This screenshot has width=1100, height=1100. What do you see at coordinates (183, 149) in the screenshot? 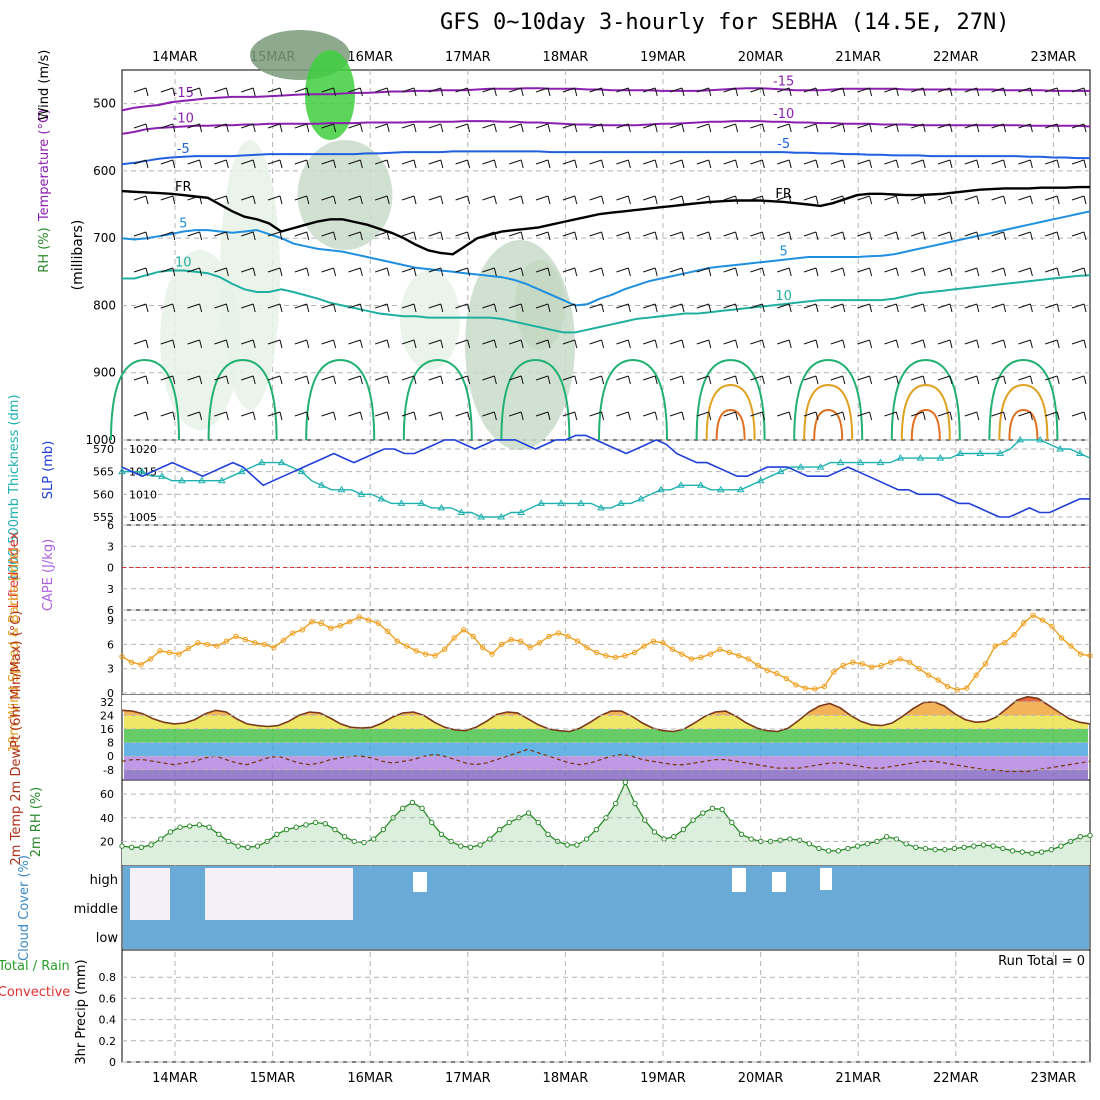
I see `temp-contour-label: -5` at bounding box center [183, 149].